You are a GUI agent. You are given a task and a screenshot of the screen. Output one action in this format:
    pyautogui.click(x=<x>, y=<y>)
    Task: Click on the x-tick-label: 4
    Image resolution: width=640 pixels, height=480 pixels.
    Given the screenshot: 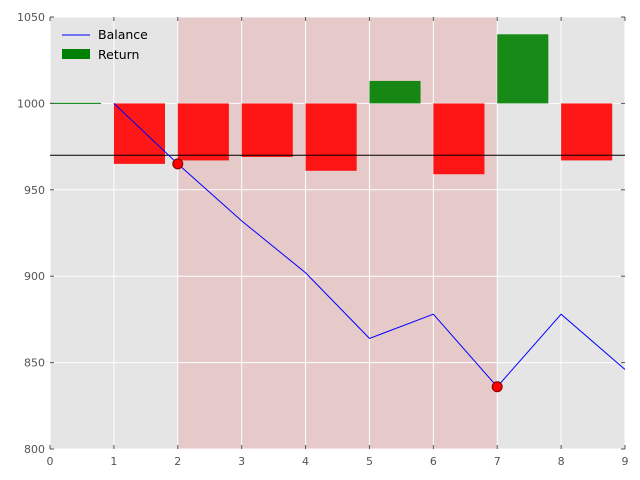 What is the action you would take?
    pyautogui.click(x=305, y=461)
    